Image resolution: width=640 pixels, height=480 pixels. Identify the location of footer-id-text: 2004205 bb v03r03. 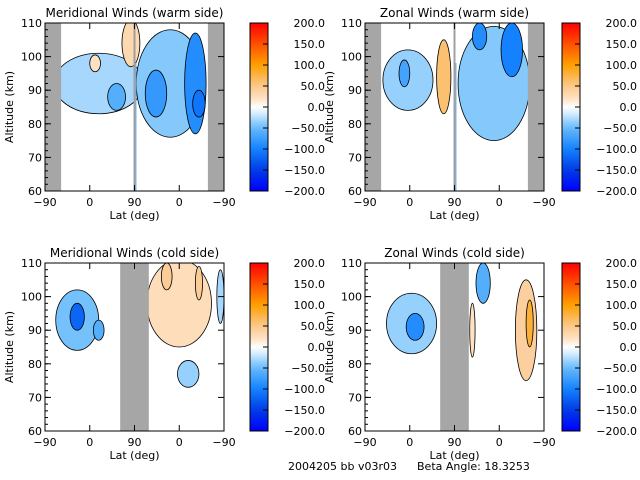
(342, 466).